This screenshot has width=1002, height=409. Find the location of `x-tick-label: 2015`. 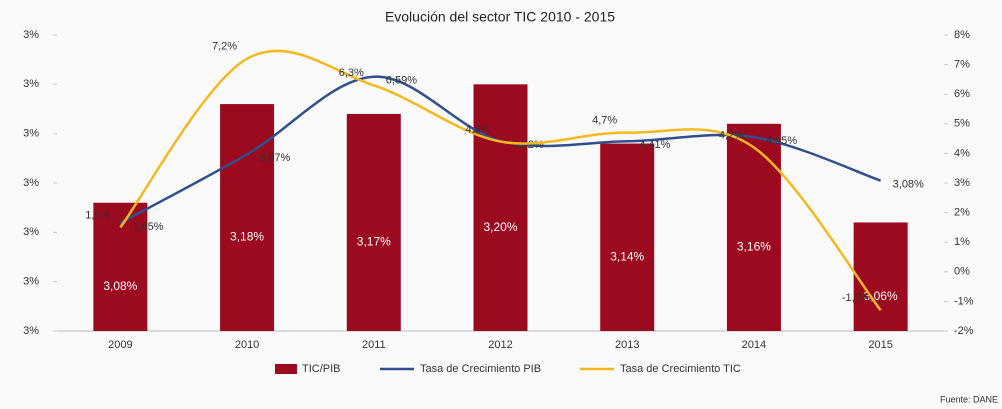

x-tick-label: 2015 is located at coordinates (880, 345).